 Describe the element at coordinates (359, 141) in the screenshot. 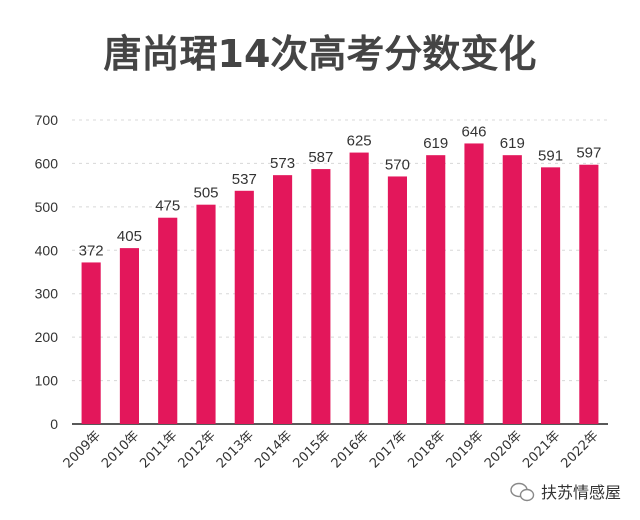

I see `data-label: 625` at that location.